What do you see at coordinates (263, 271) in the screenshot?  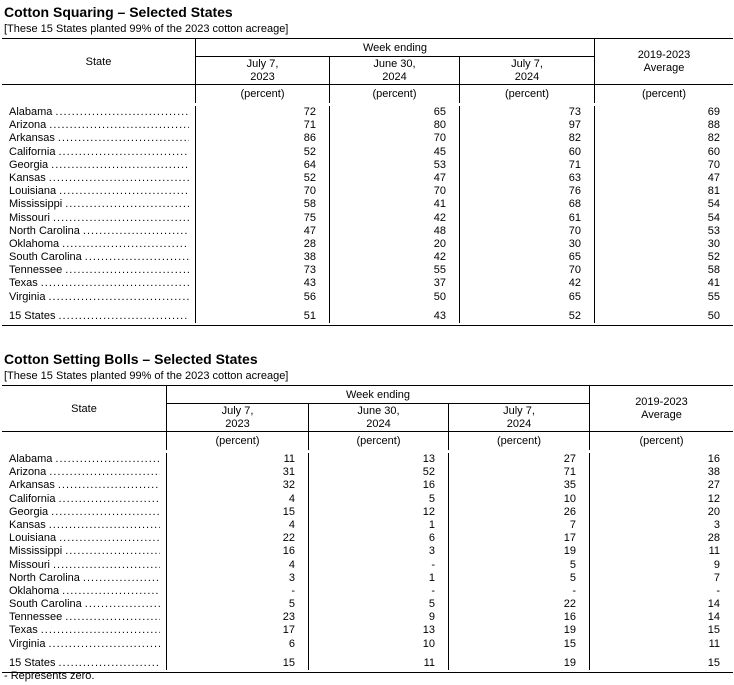 I see `value-cell: 73` at bounding box center [263, 271].